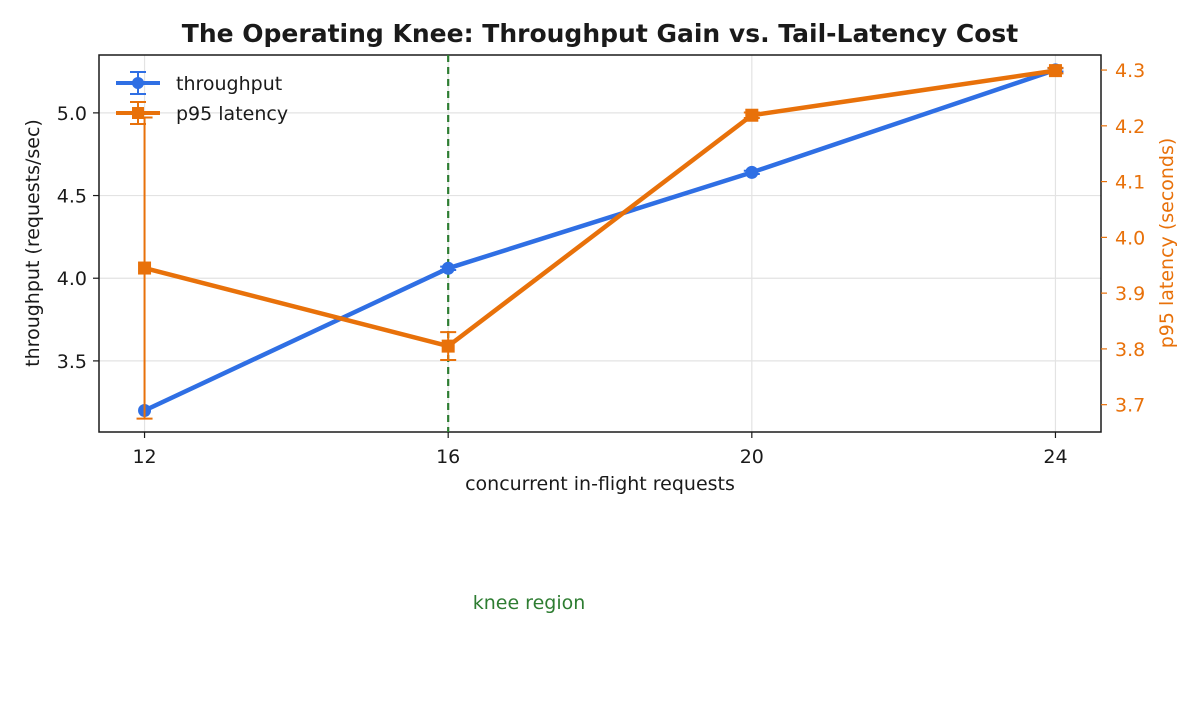  I want to click on right-y-tick-label: 3.9, so click(1130, 294).